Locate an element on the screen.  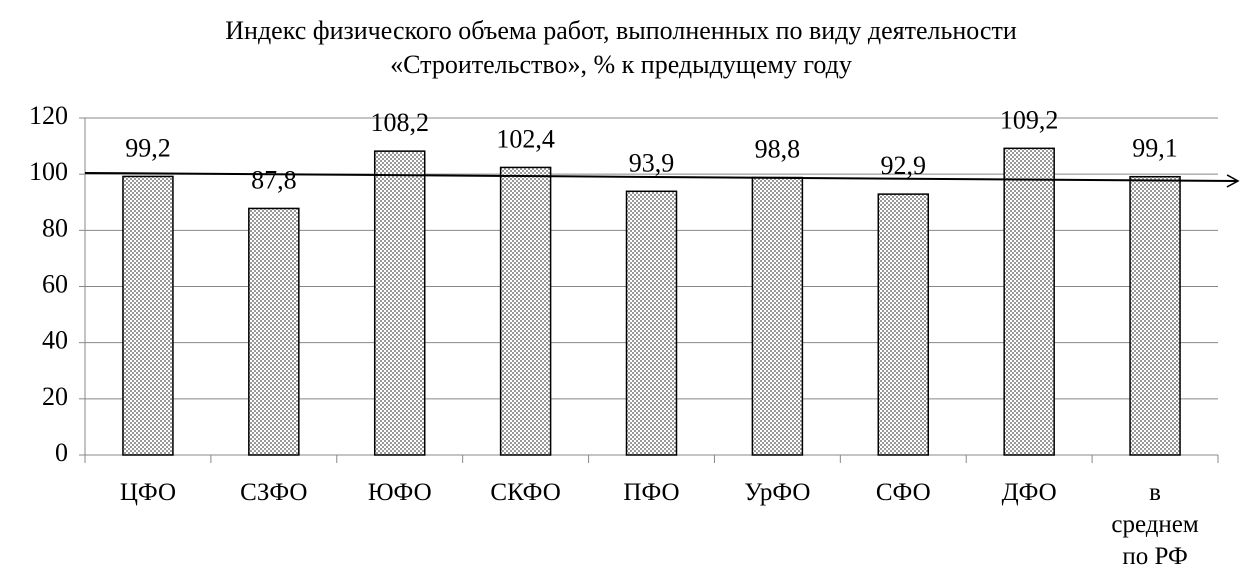
data-label: 99,2 is located at coordinates (148, 147).